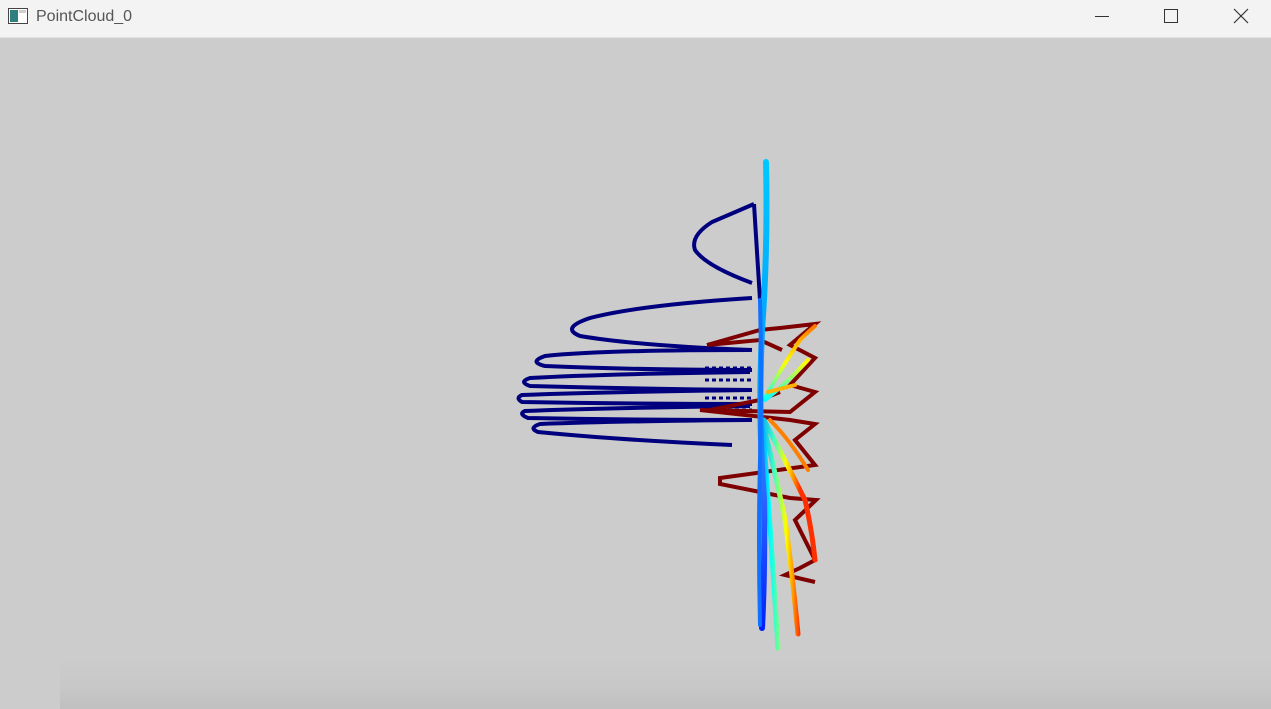 Image resolution: width=1271 pixels, height=709 pixels. I want to click on red-zigzag-outer, so click(760, 452).